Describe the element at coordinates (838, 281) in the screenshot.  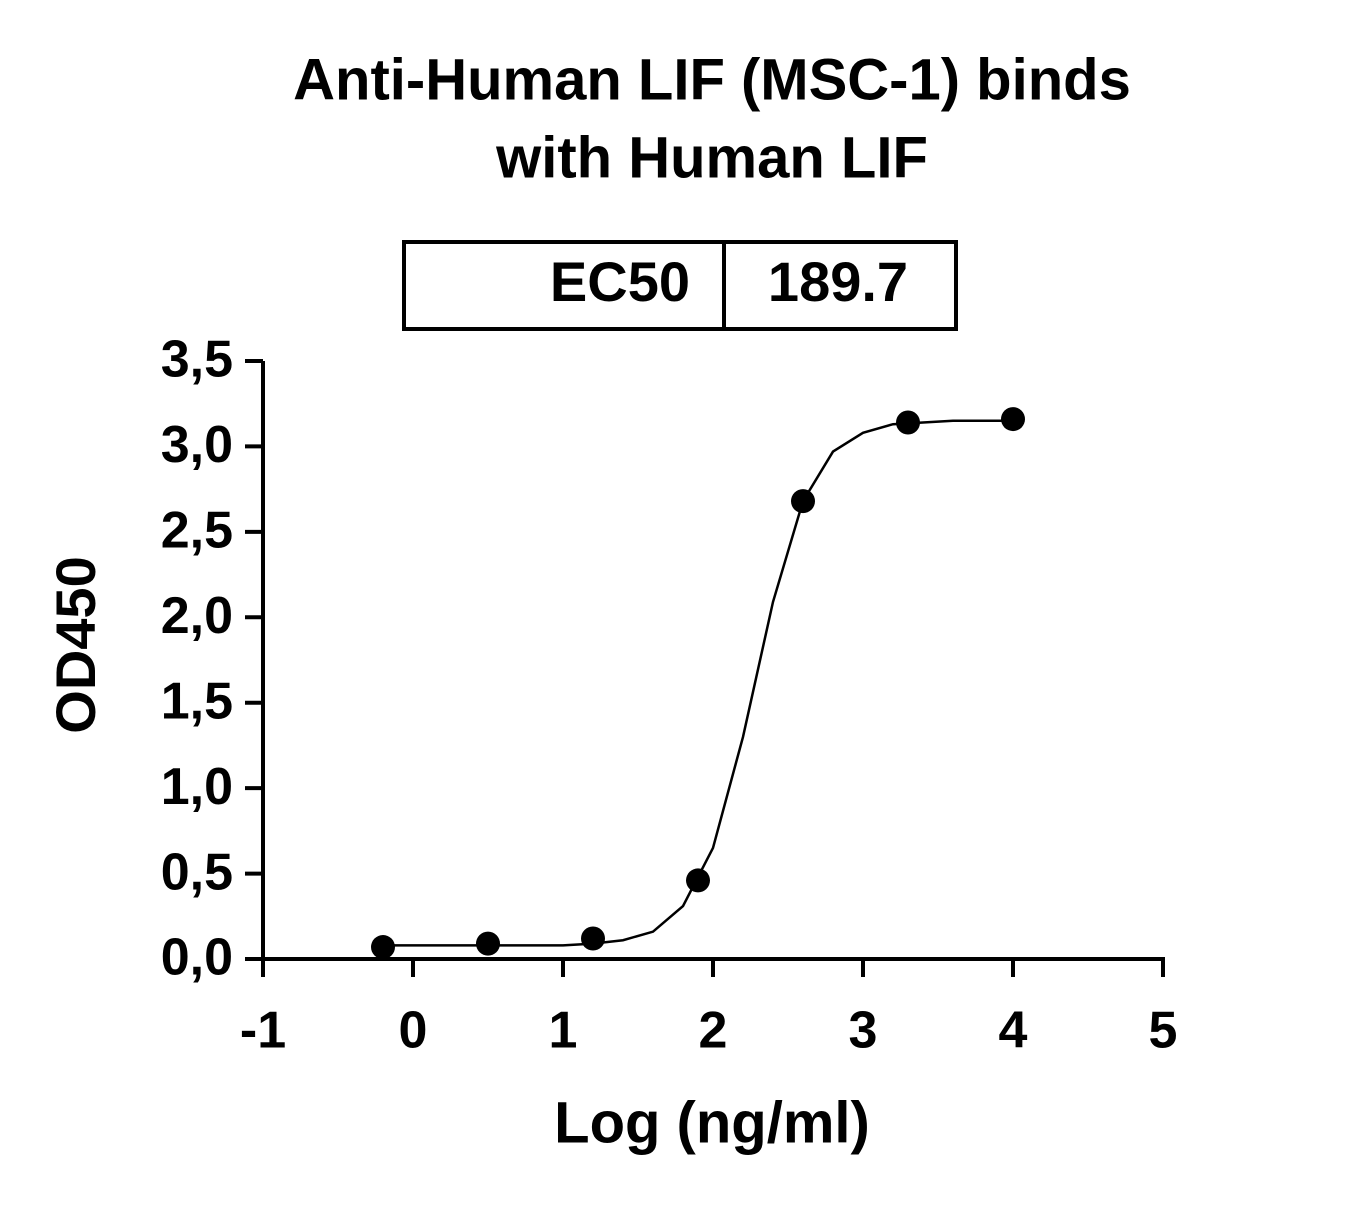
I see `annotation-value: 189.7` at that location.